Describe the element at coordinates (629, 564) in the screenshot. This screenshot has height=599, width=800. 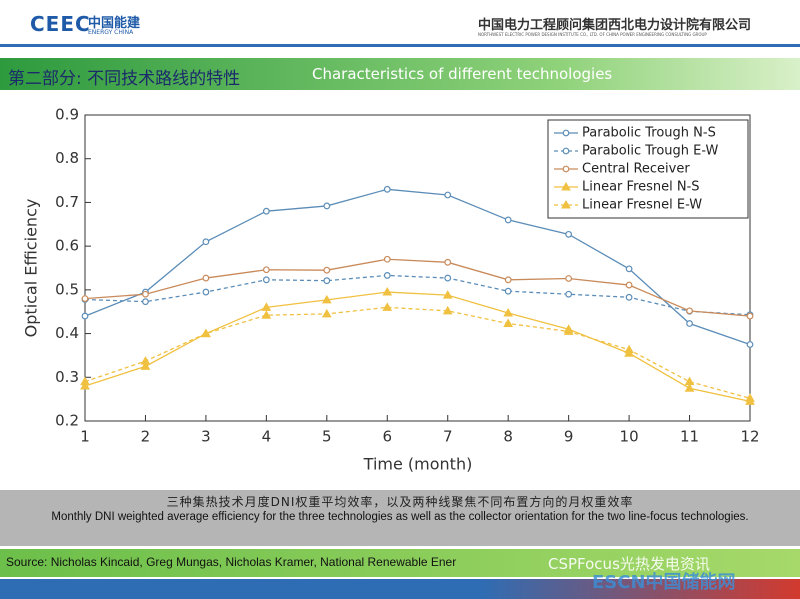
I see `watermark: CSPFocus光热发电资讯` at that location.